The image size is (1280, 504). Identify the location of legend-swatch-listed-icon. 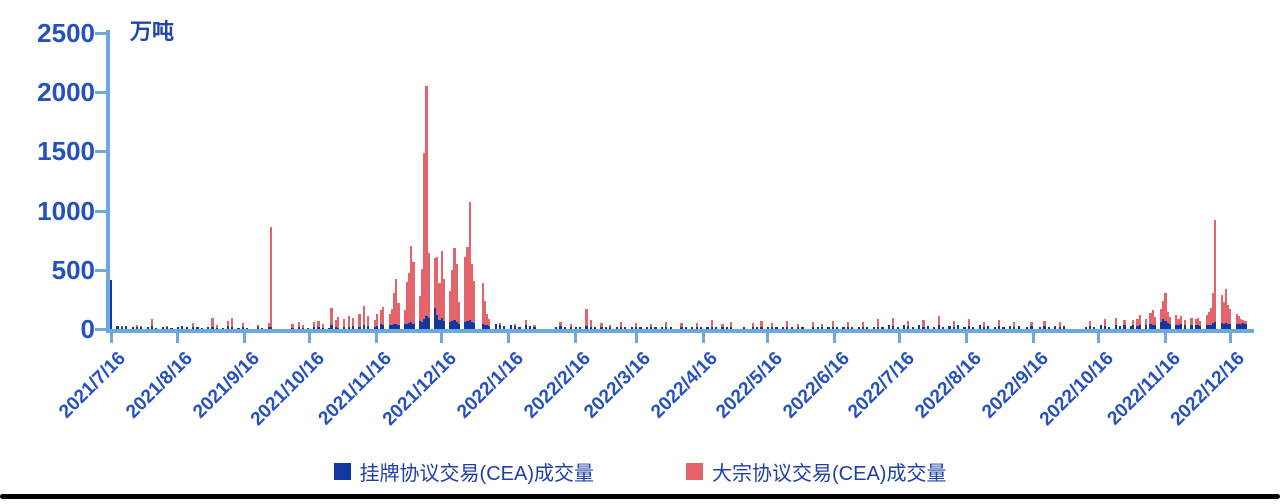
(342, 471).